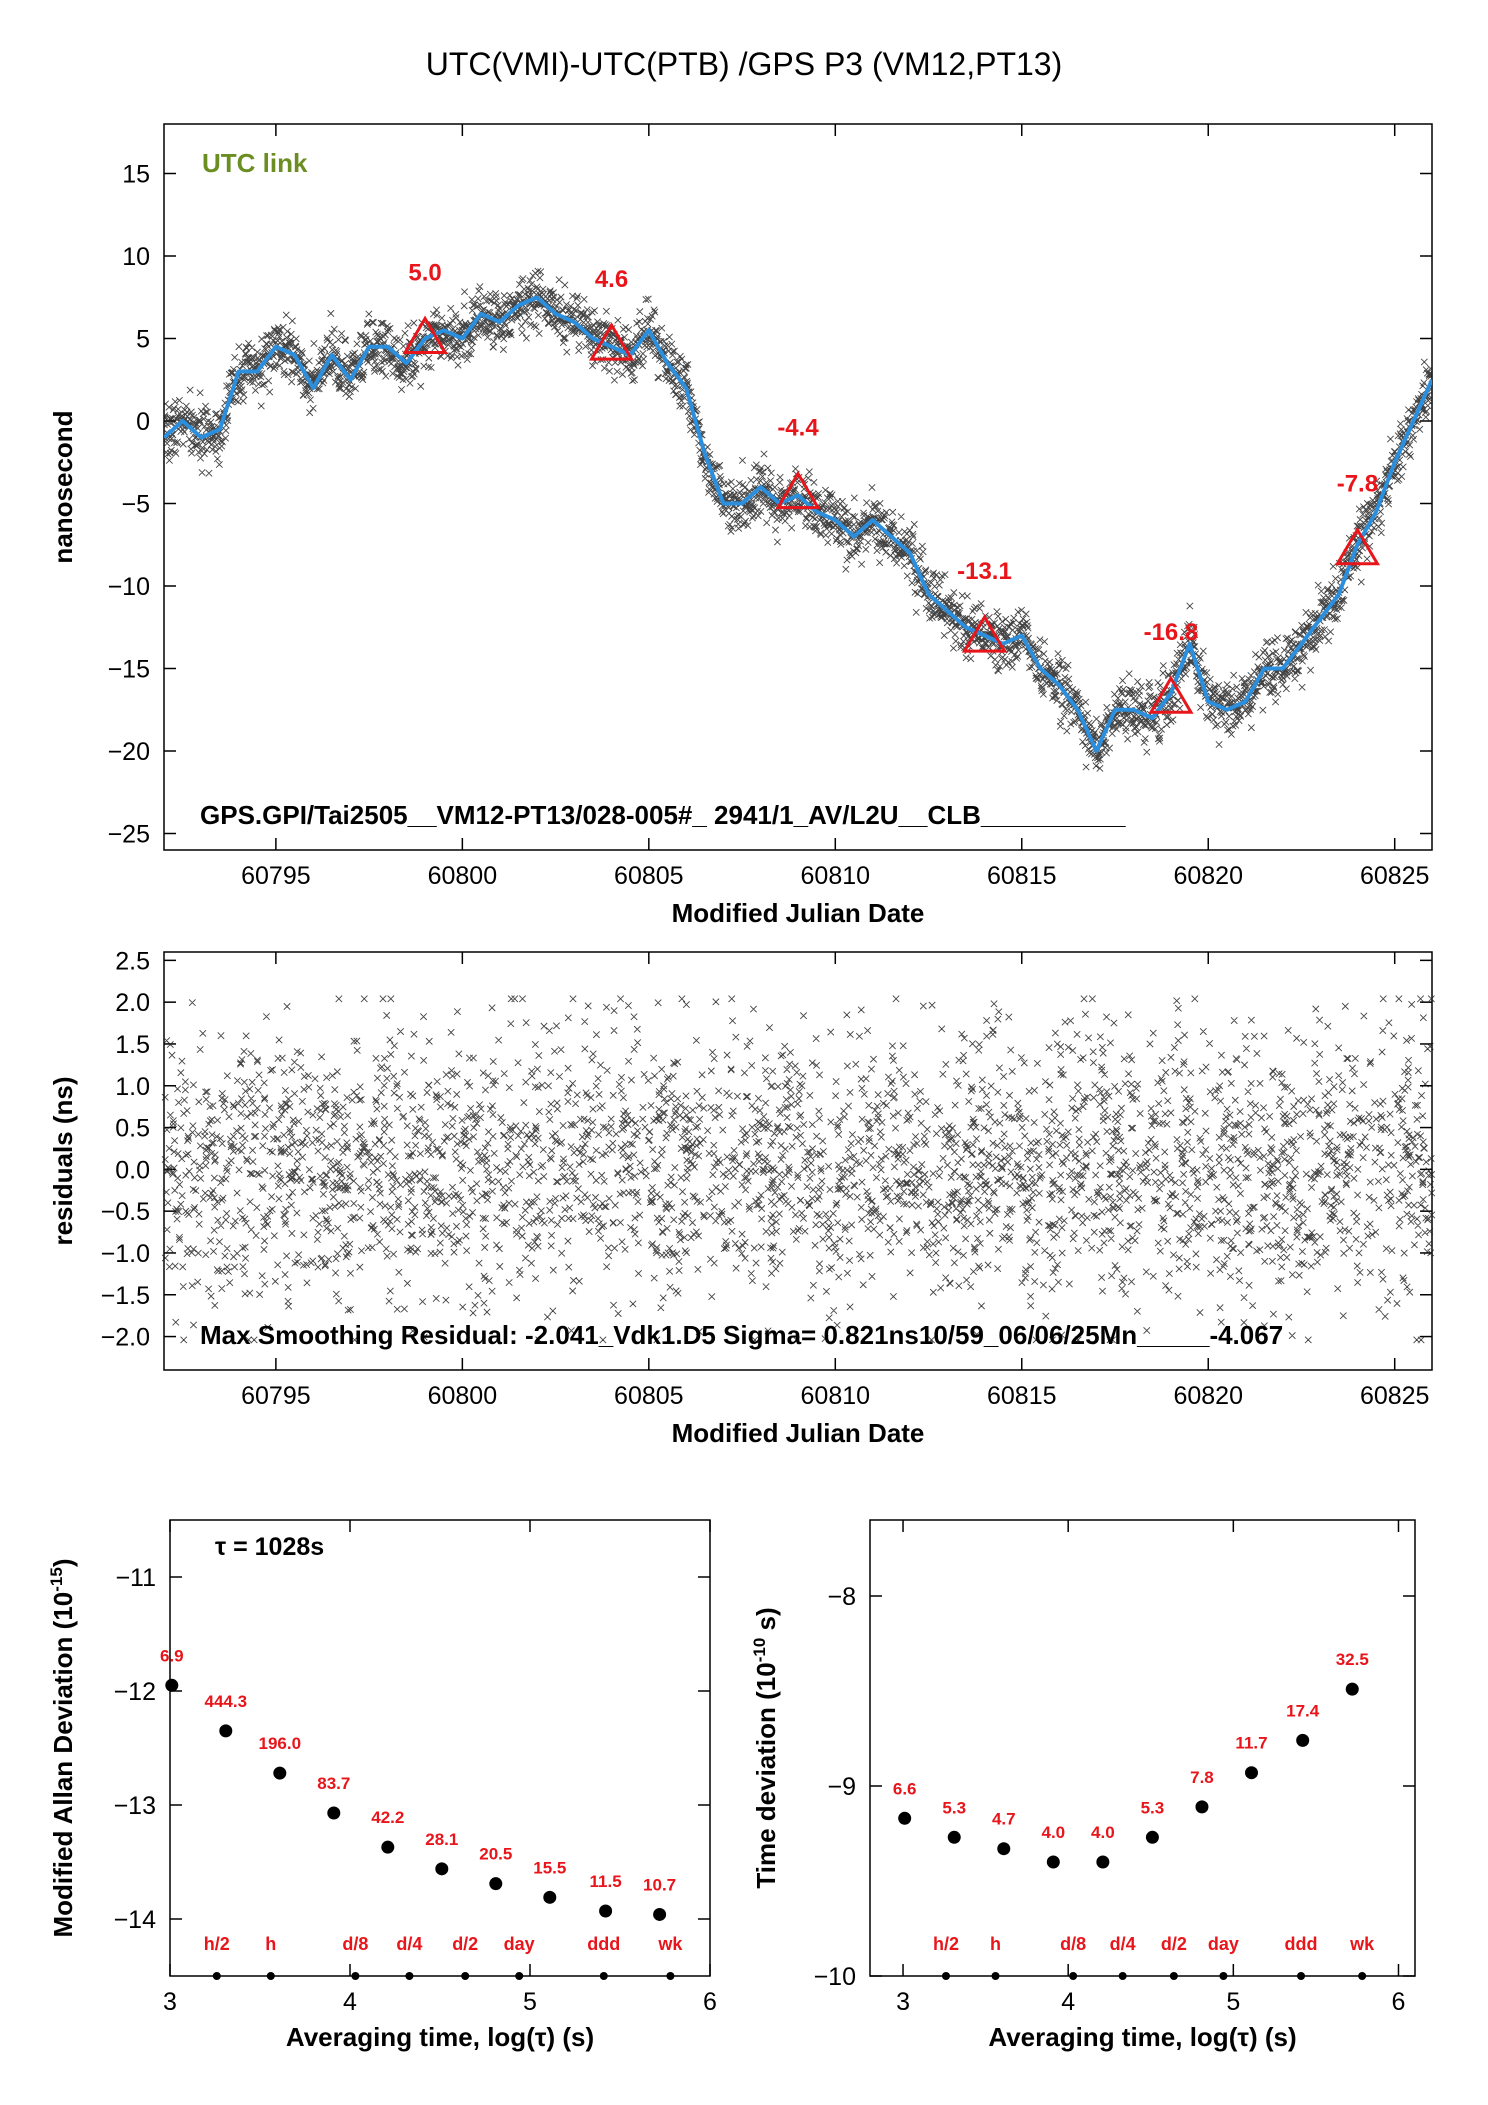  Describe the element at coordinates (129, 670) in the screenshot. I see `y-tick-label: −15` at that location.